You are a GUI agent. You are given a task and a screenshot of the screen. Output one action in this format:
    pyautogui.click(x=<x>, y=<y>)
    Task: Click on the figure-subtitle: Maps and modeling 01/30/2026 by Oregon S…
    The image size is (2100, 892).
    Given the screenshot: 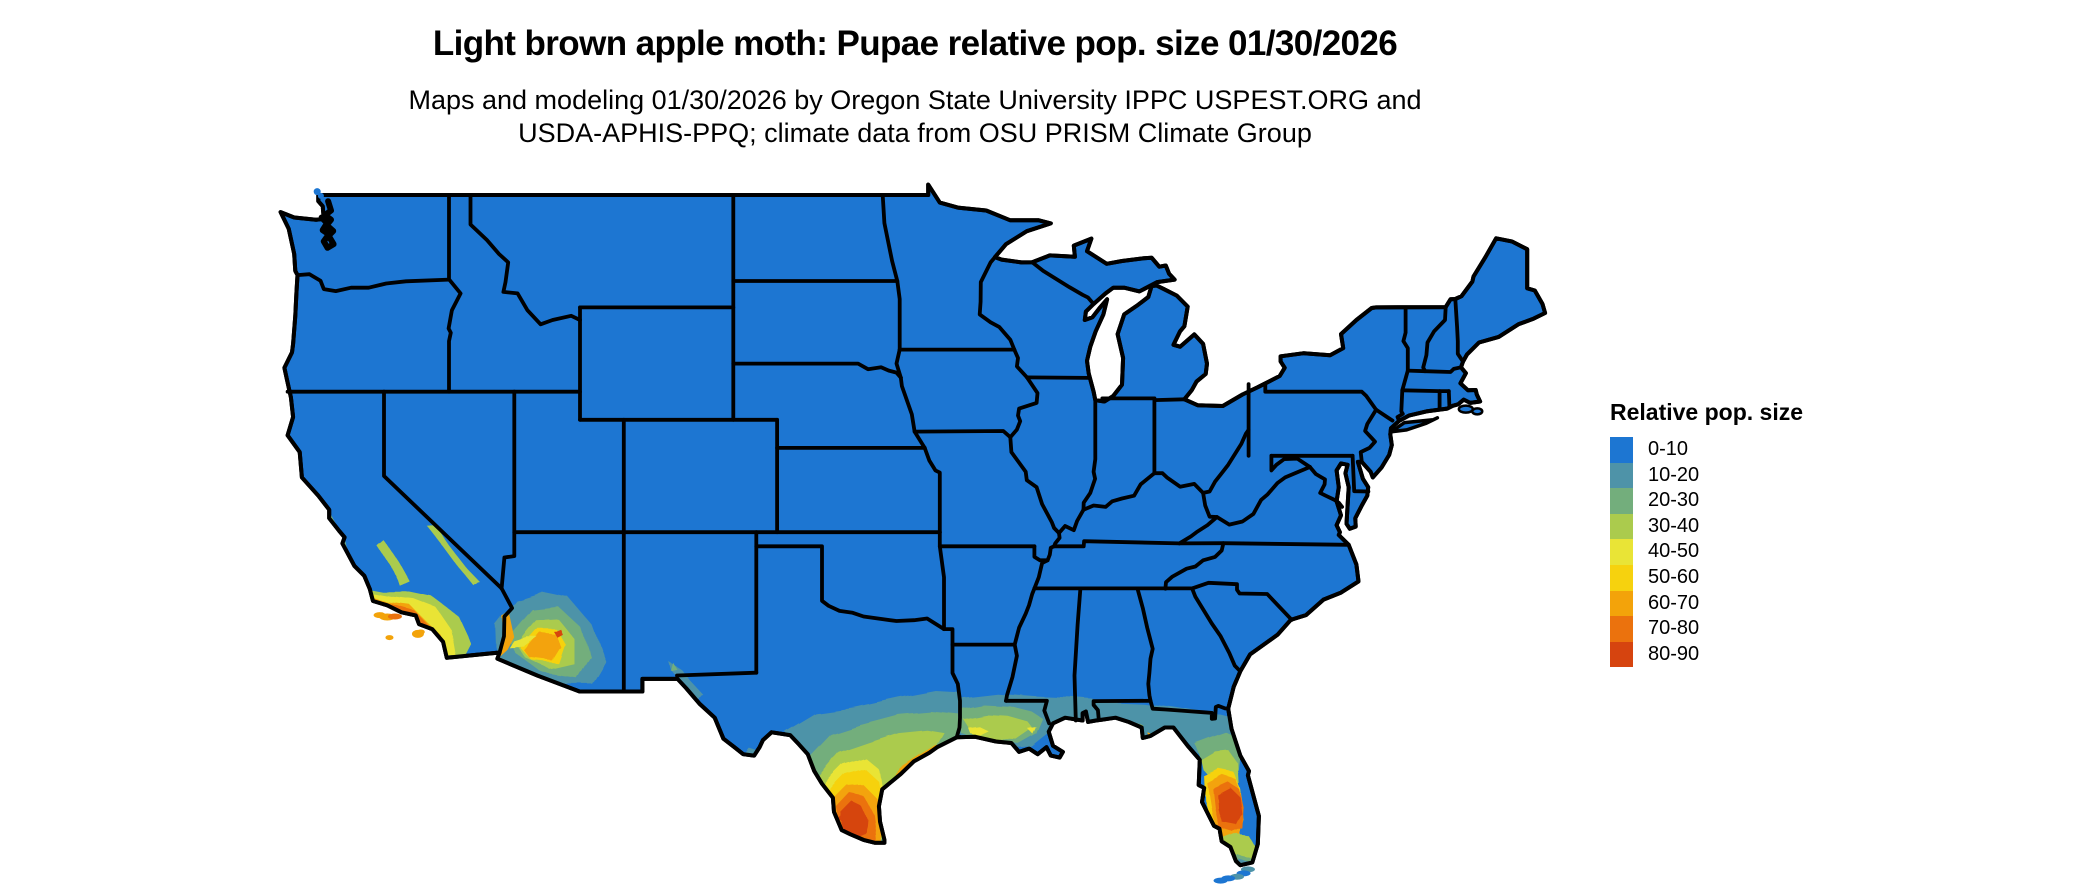 What is the action you would take?
    pyautogui.click(x=915, y=117)
    